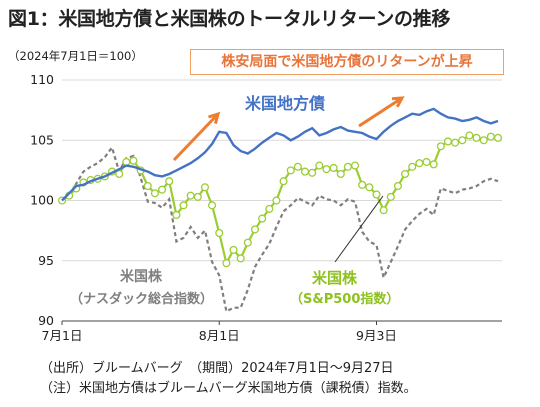  Describe the element at coordinates (42, 79) in the screenshot. I see `y-tick-label-110: 110` at that location.